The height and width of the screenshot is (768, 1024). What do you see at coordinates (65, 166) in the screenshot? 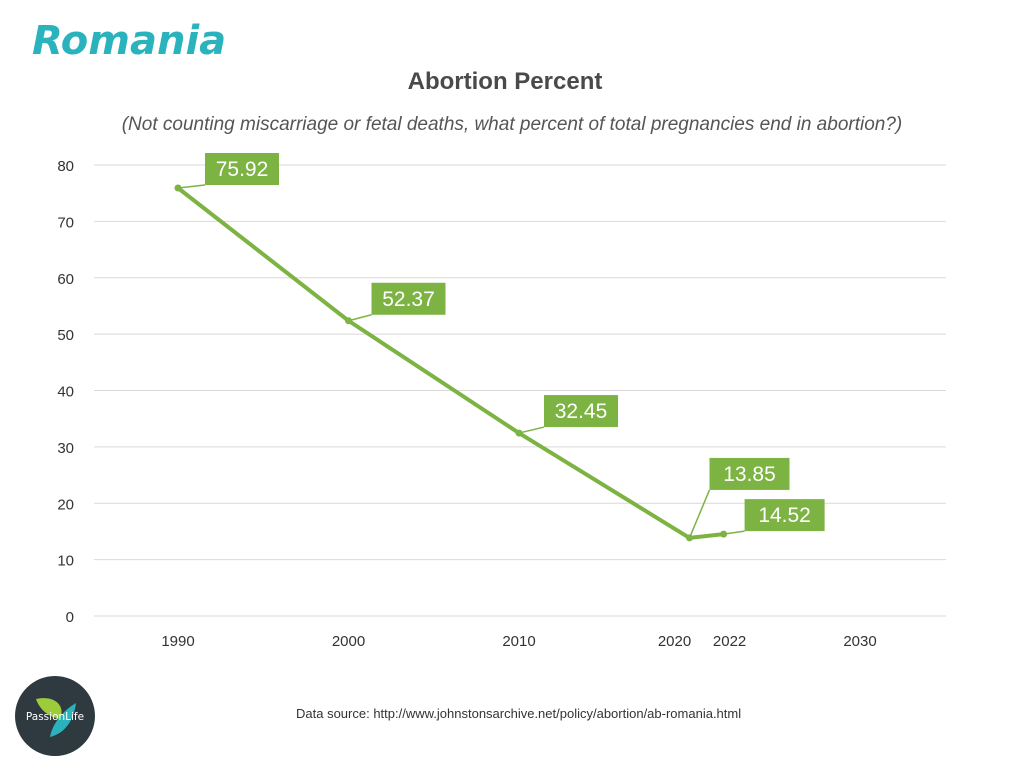
I see `y-tick-label: 80` at bounding box center [65, 166].